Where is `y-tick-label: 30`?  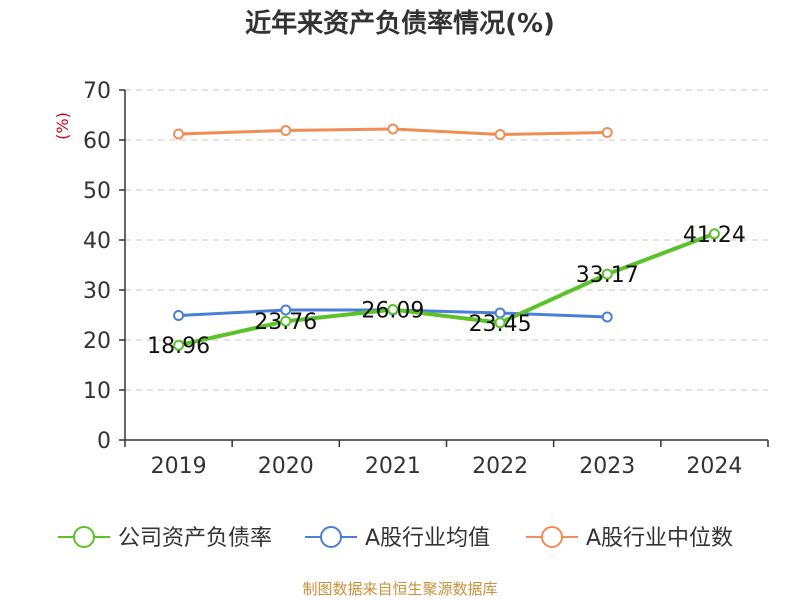
y-tick-label: 30 is located at coordinates (97, 291).